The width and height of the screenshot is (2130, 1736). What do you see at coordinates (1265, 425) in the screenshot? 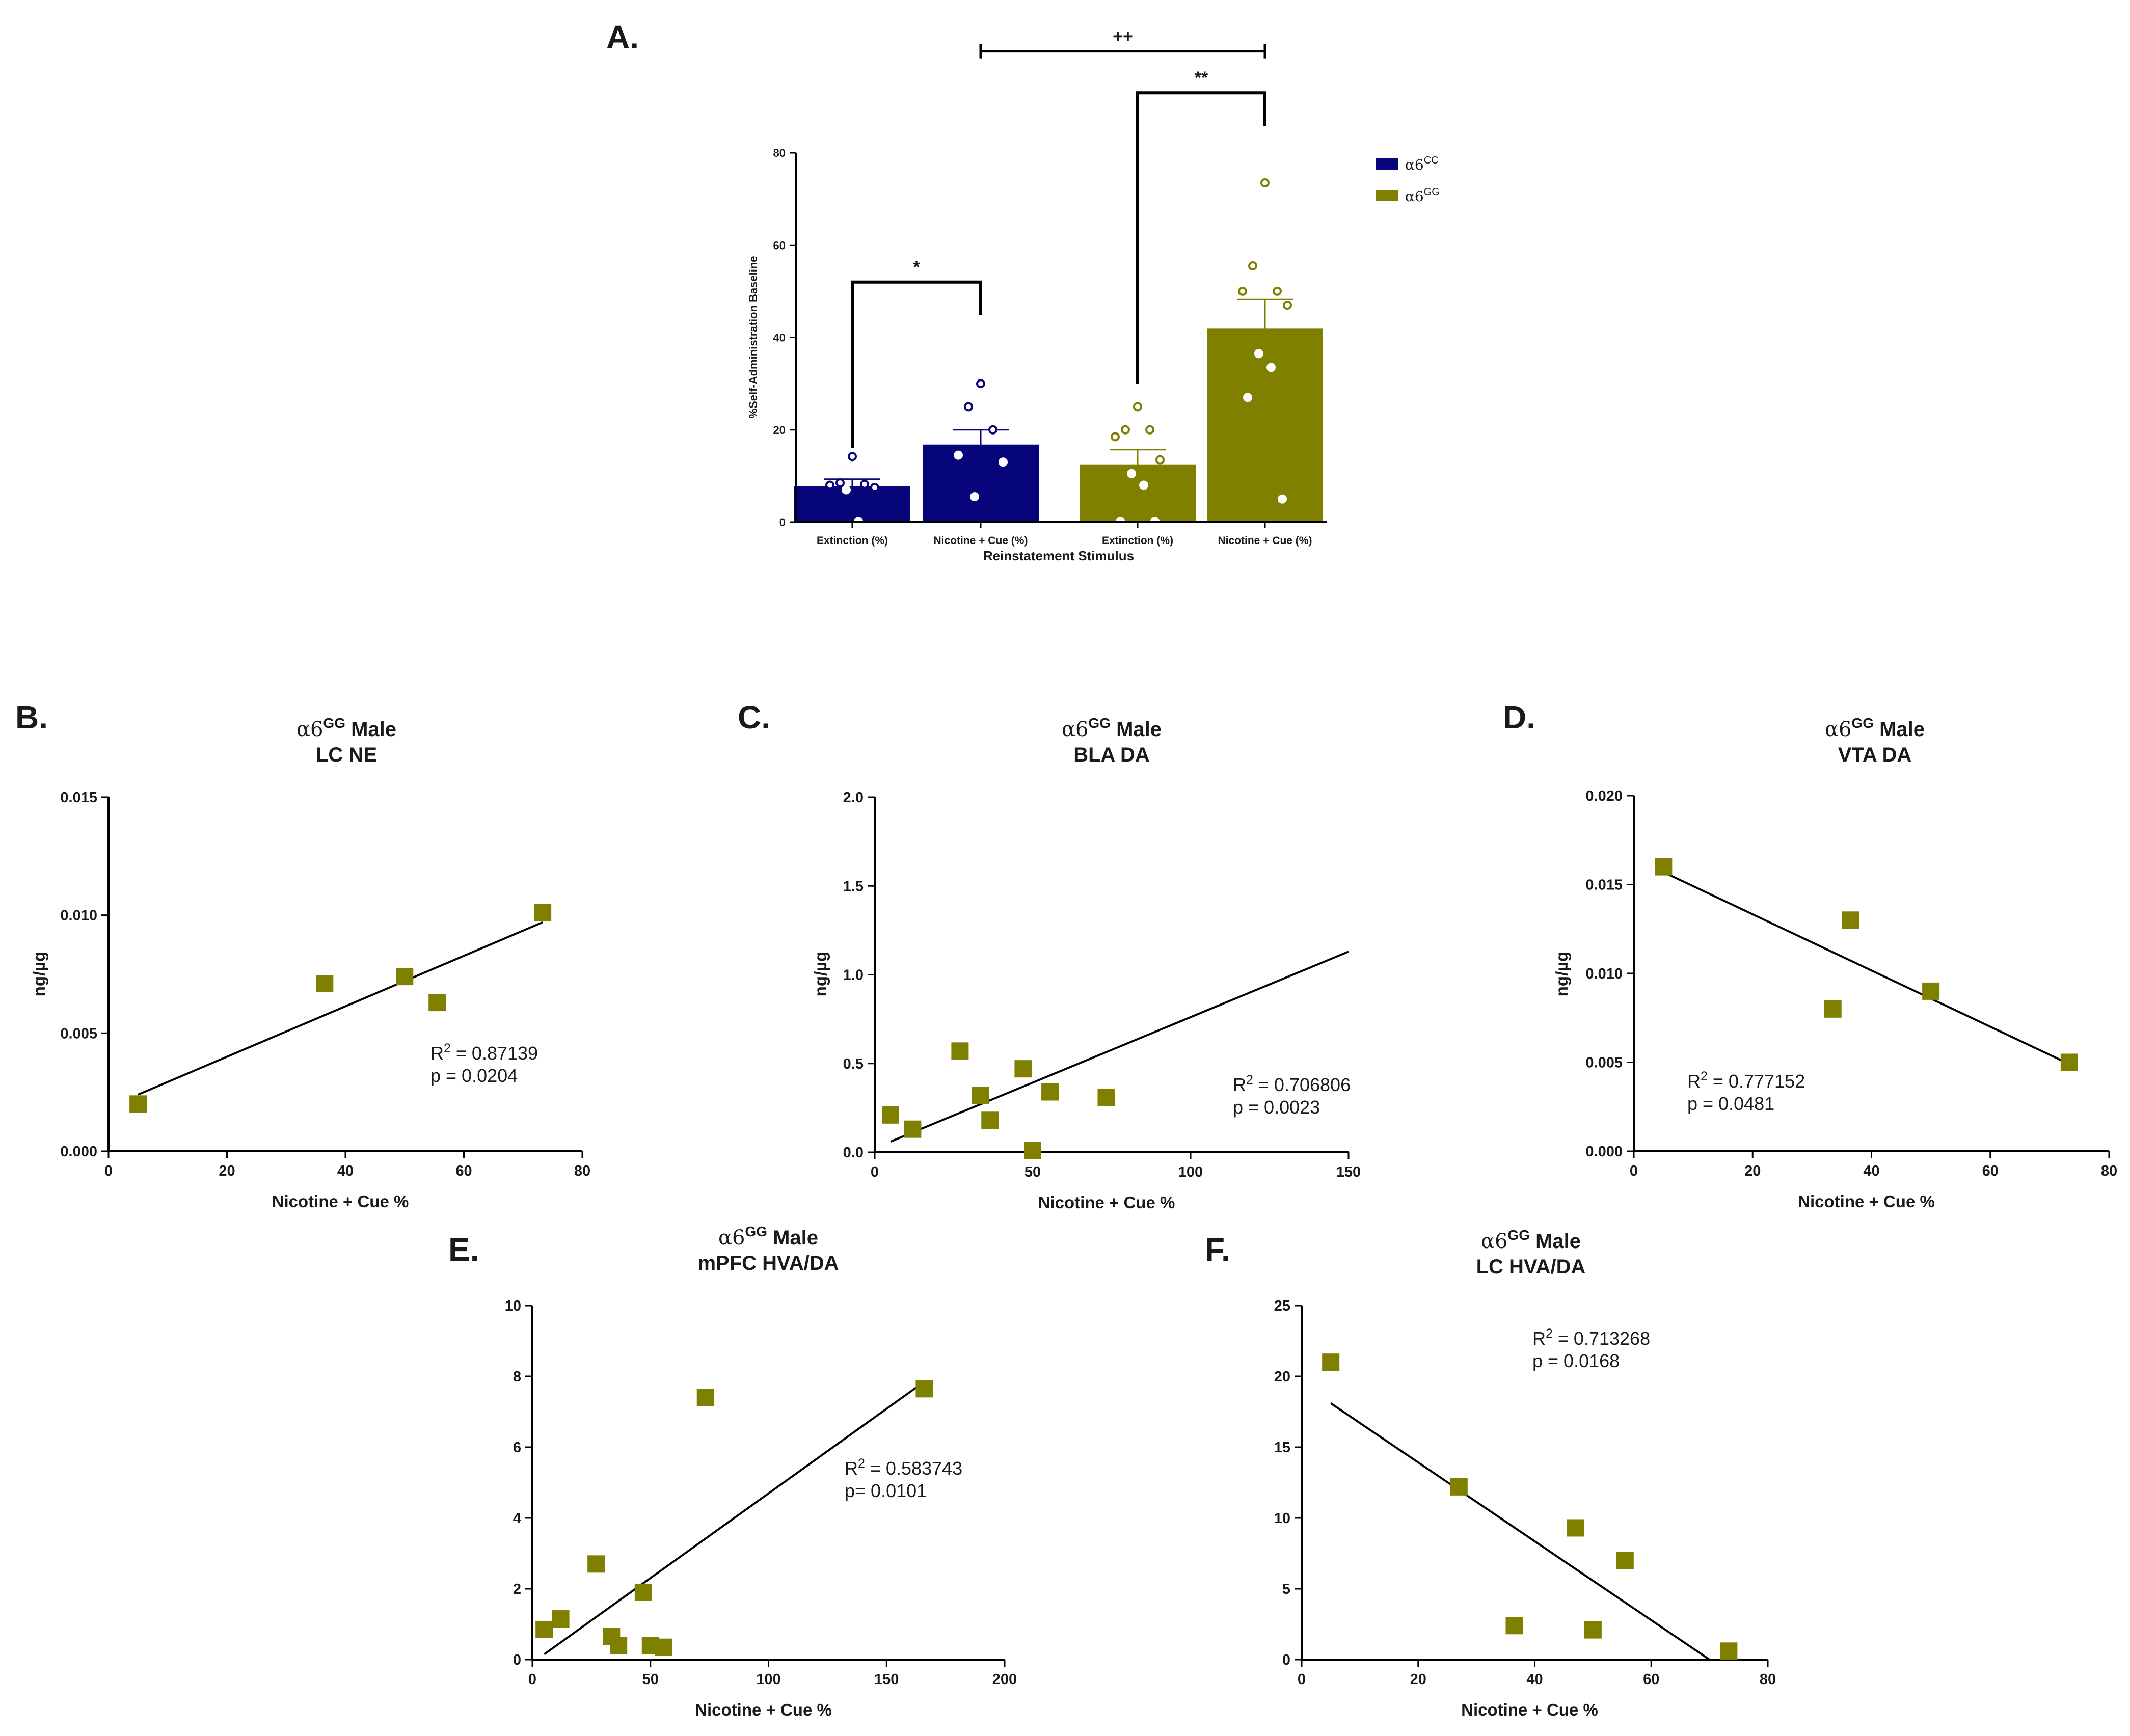
I see `bar` at bounding box center [1265, 425].